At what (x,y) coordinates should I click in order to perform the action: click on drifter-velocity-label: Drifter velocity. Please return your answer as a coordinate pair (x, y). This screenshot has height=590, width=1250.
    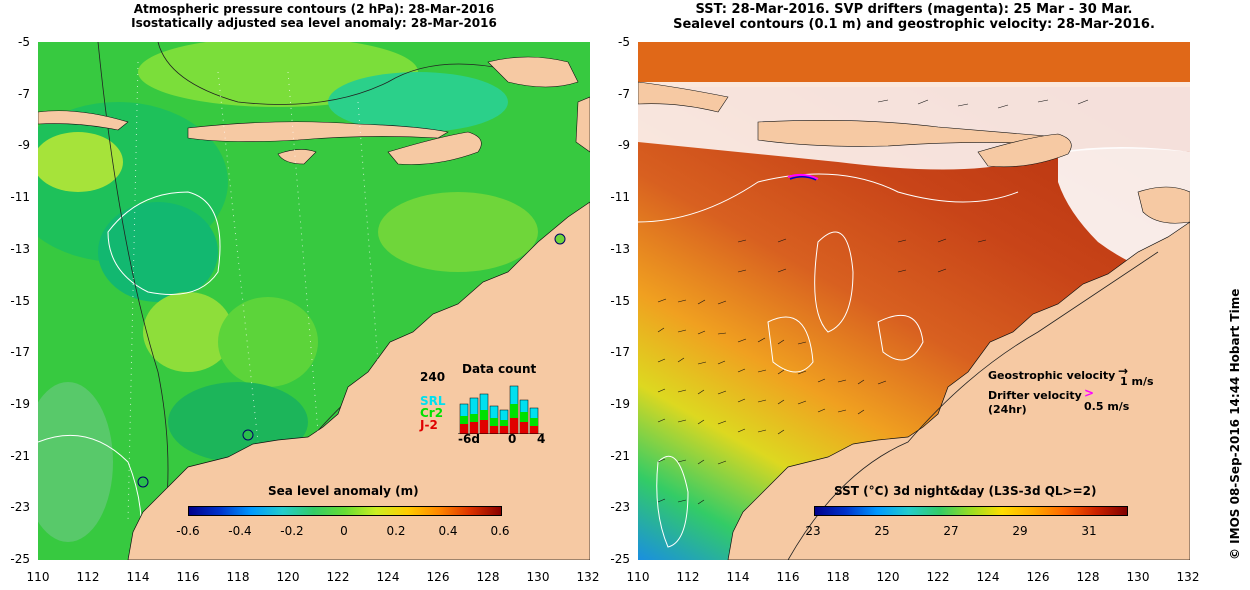
    Looking at the image, I should click on (1035, 395).